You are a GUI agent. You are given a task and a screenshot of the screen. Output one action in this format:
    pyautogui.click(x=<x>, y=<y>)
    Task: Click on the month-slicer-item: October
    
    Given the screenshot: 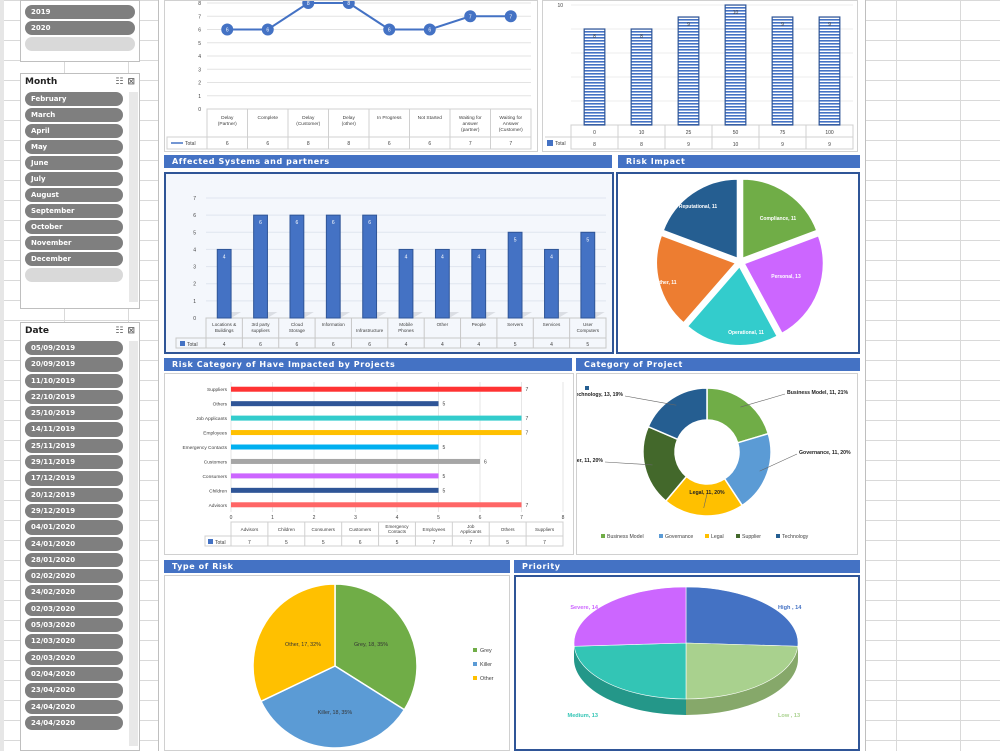 What is the action you would take?
    pyautogui.click(x=74, y=227)
    